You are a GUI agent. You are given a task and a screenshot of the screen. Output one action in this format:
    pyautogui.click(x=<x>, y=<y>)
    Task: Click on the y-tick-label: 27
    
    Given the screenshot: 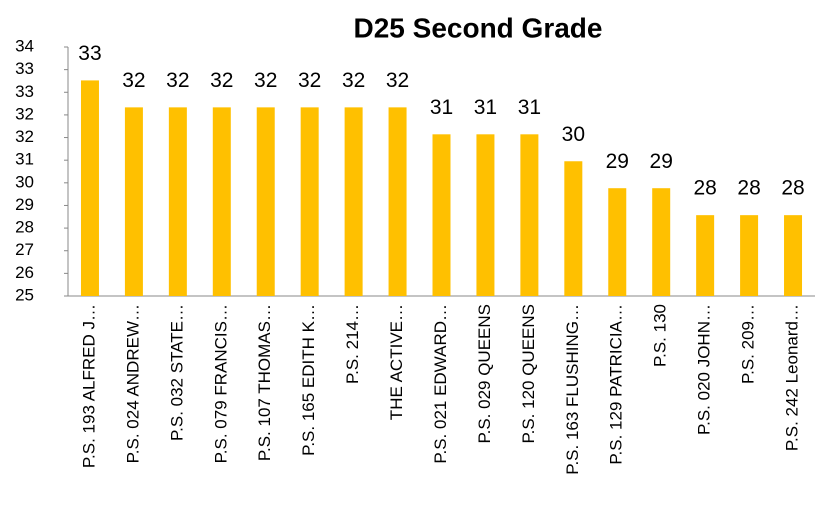 What is the action you would take?
    pyautogui.click(x=24, y=249)
    